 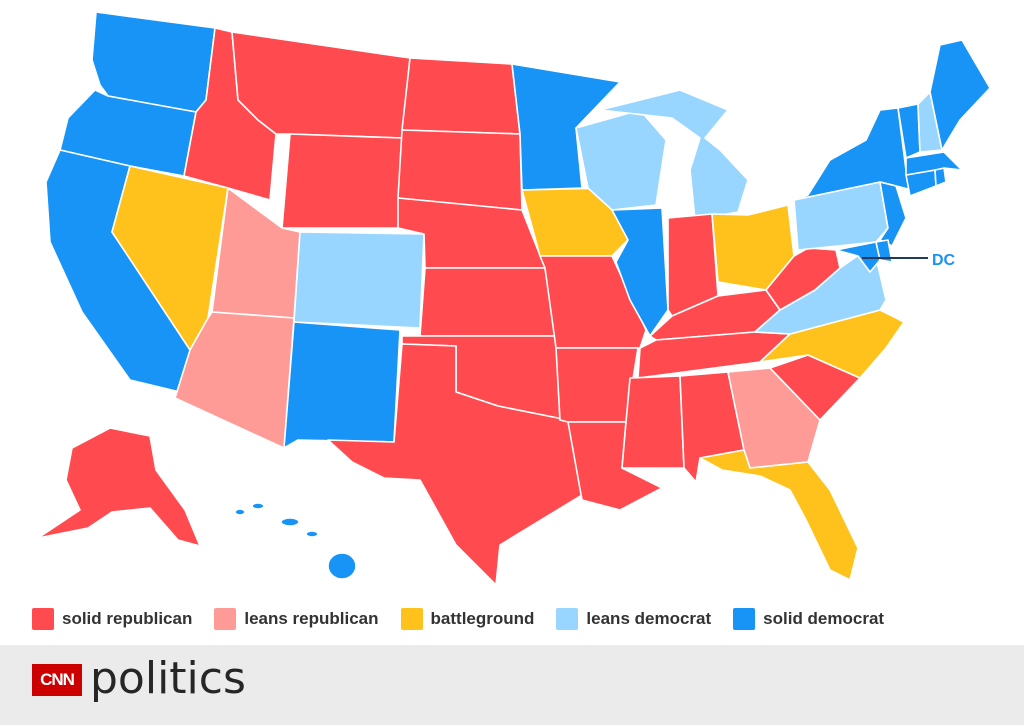 I want to click on state-ME, so click(x=960, y=95).